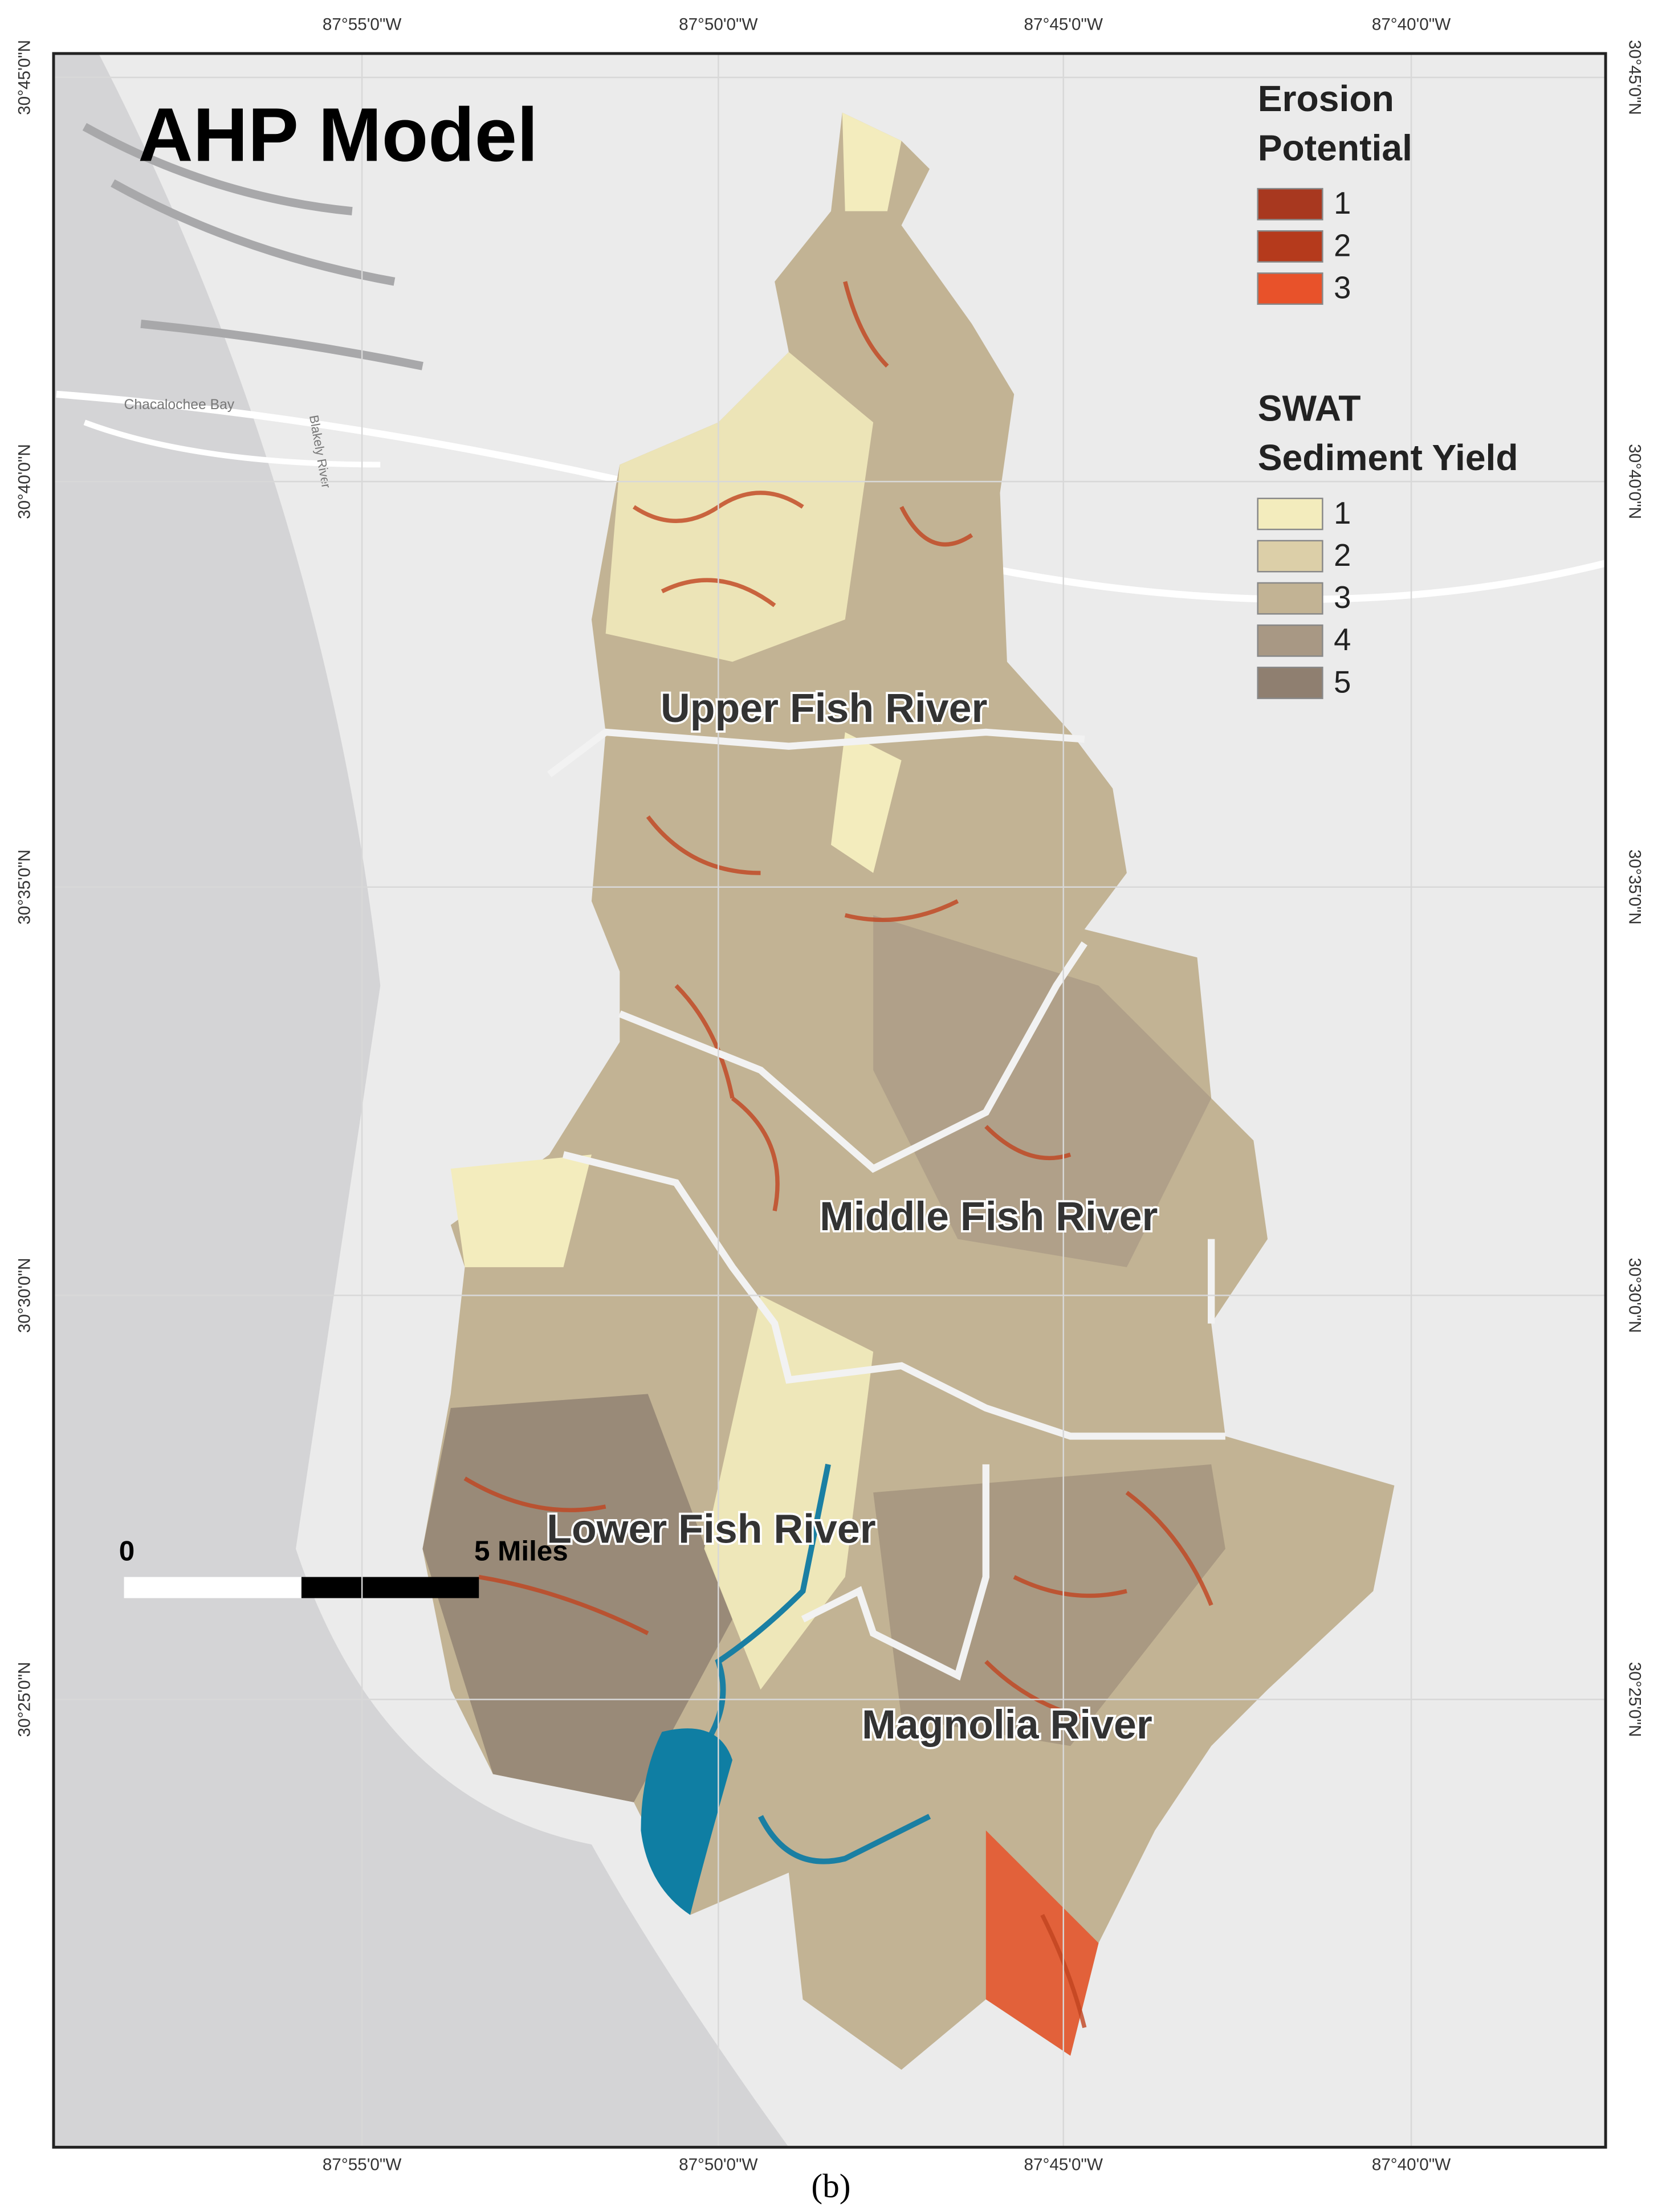  Describe the element at coordinates (521, 1552) in the screenshot. I see `scale-end: 5 Miles` at that location.